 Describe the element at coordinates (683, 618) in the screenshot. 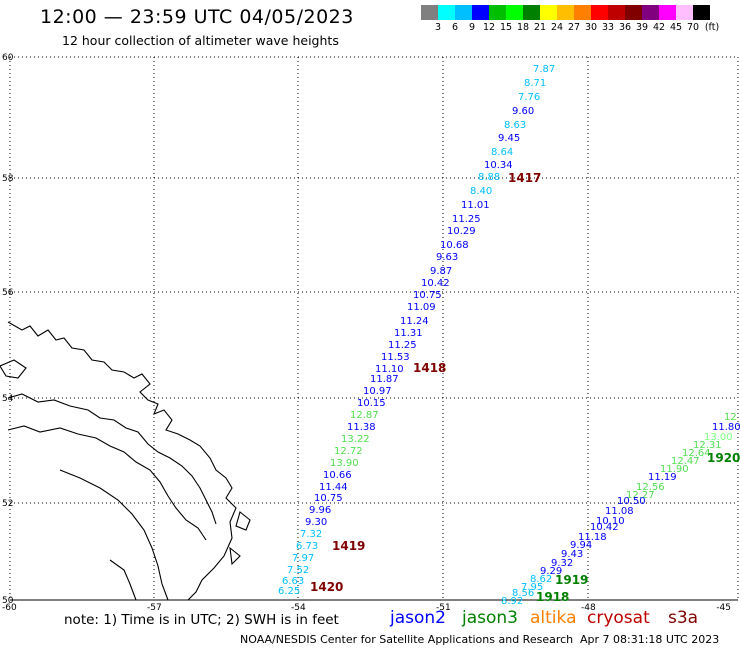

I see `satellite-s3a: s3a` at that location.